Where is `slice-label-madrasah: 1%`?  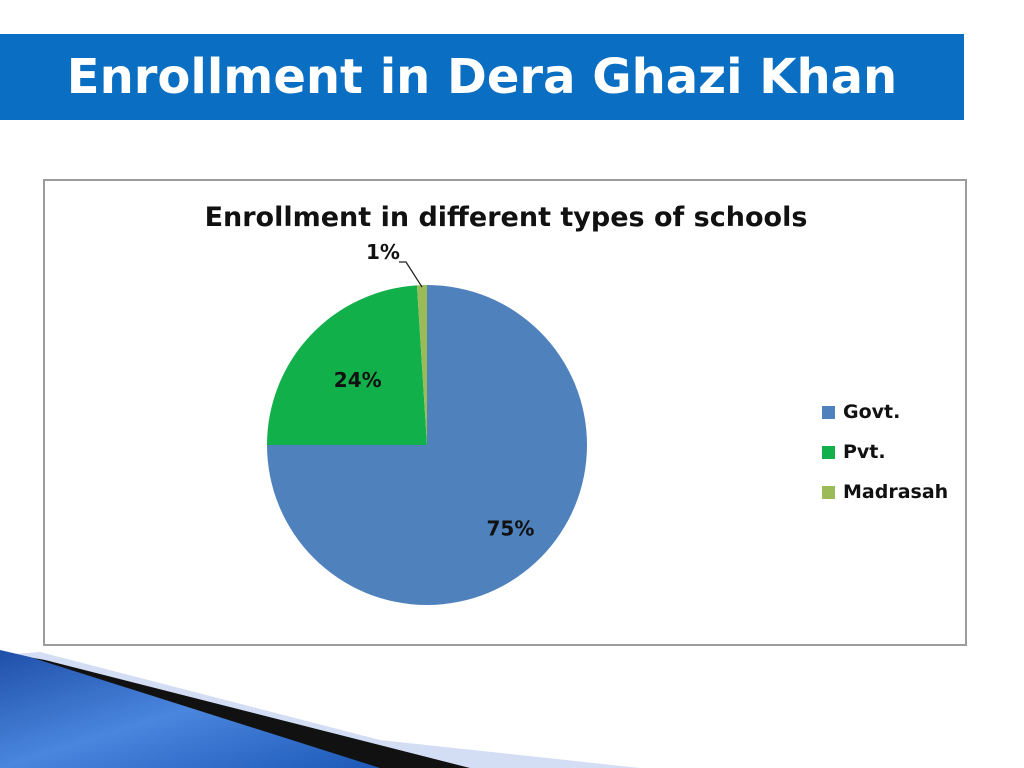
slice-label-madrasah: 1% is located at coordinates (383, 252).